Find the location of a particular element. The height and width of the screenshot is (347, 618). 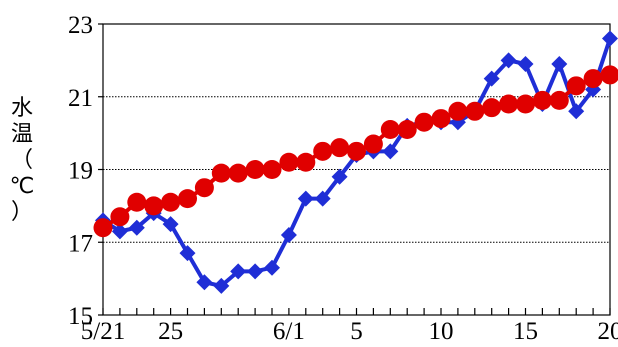

x-tick-label: 5 is located at coordinates (356, 331).